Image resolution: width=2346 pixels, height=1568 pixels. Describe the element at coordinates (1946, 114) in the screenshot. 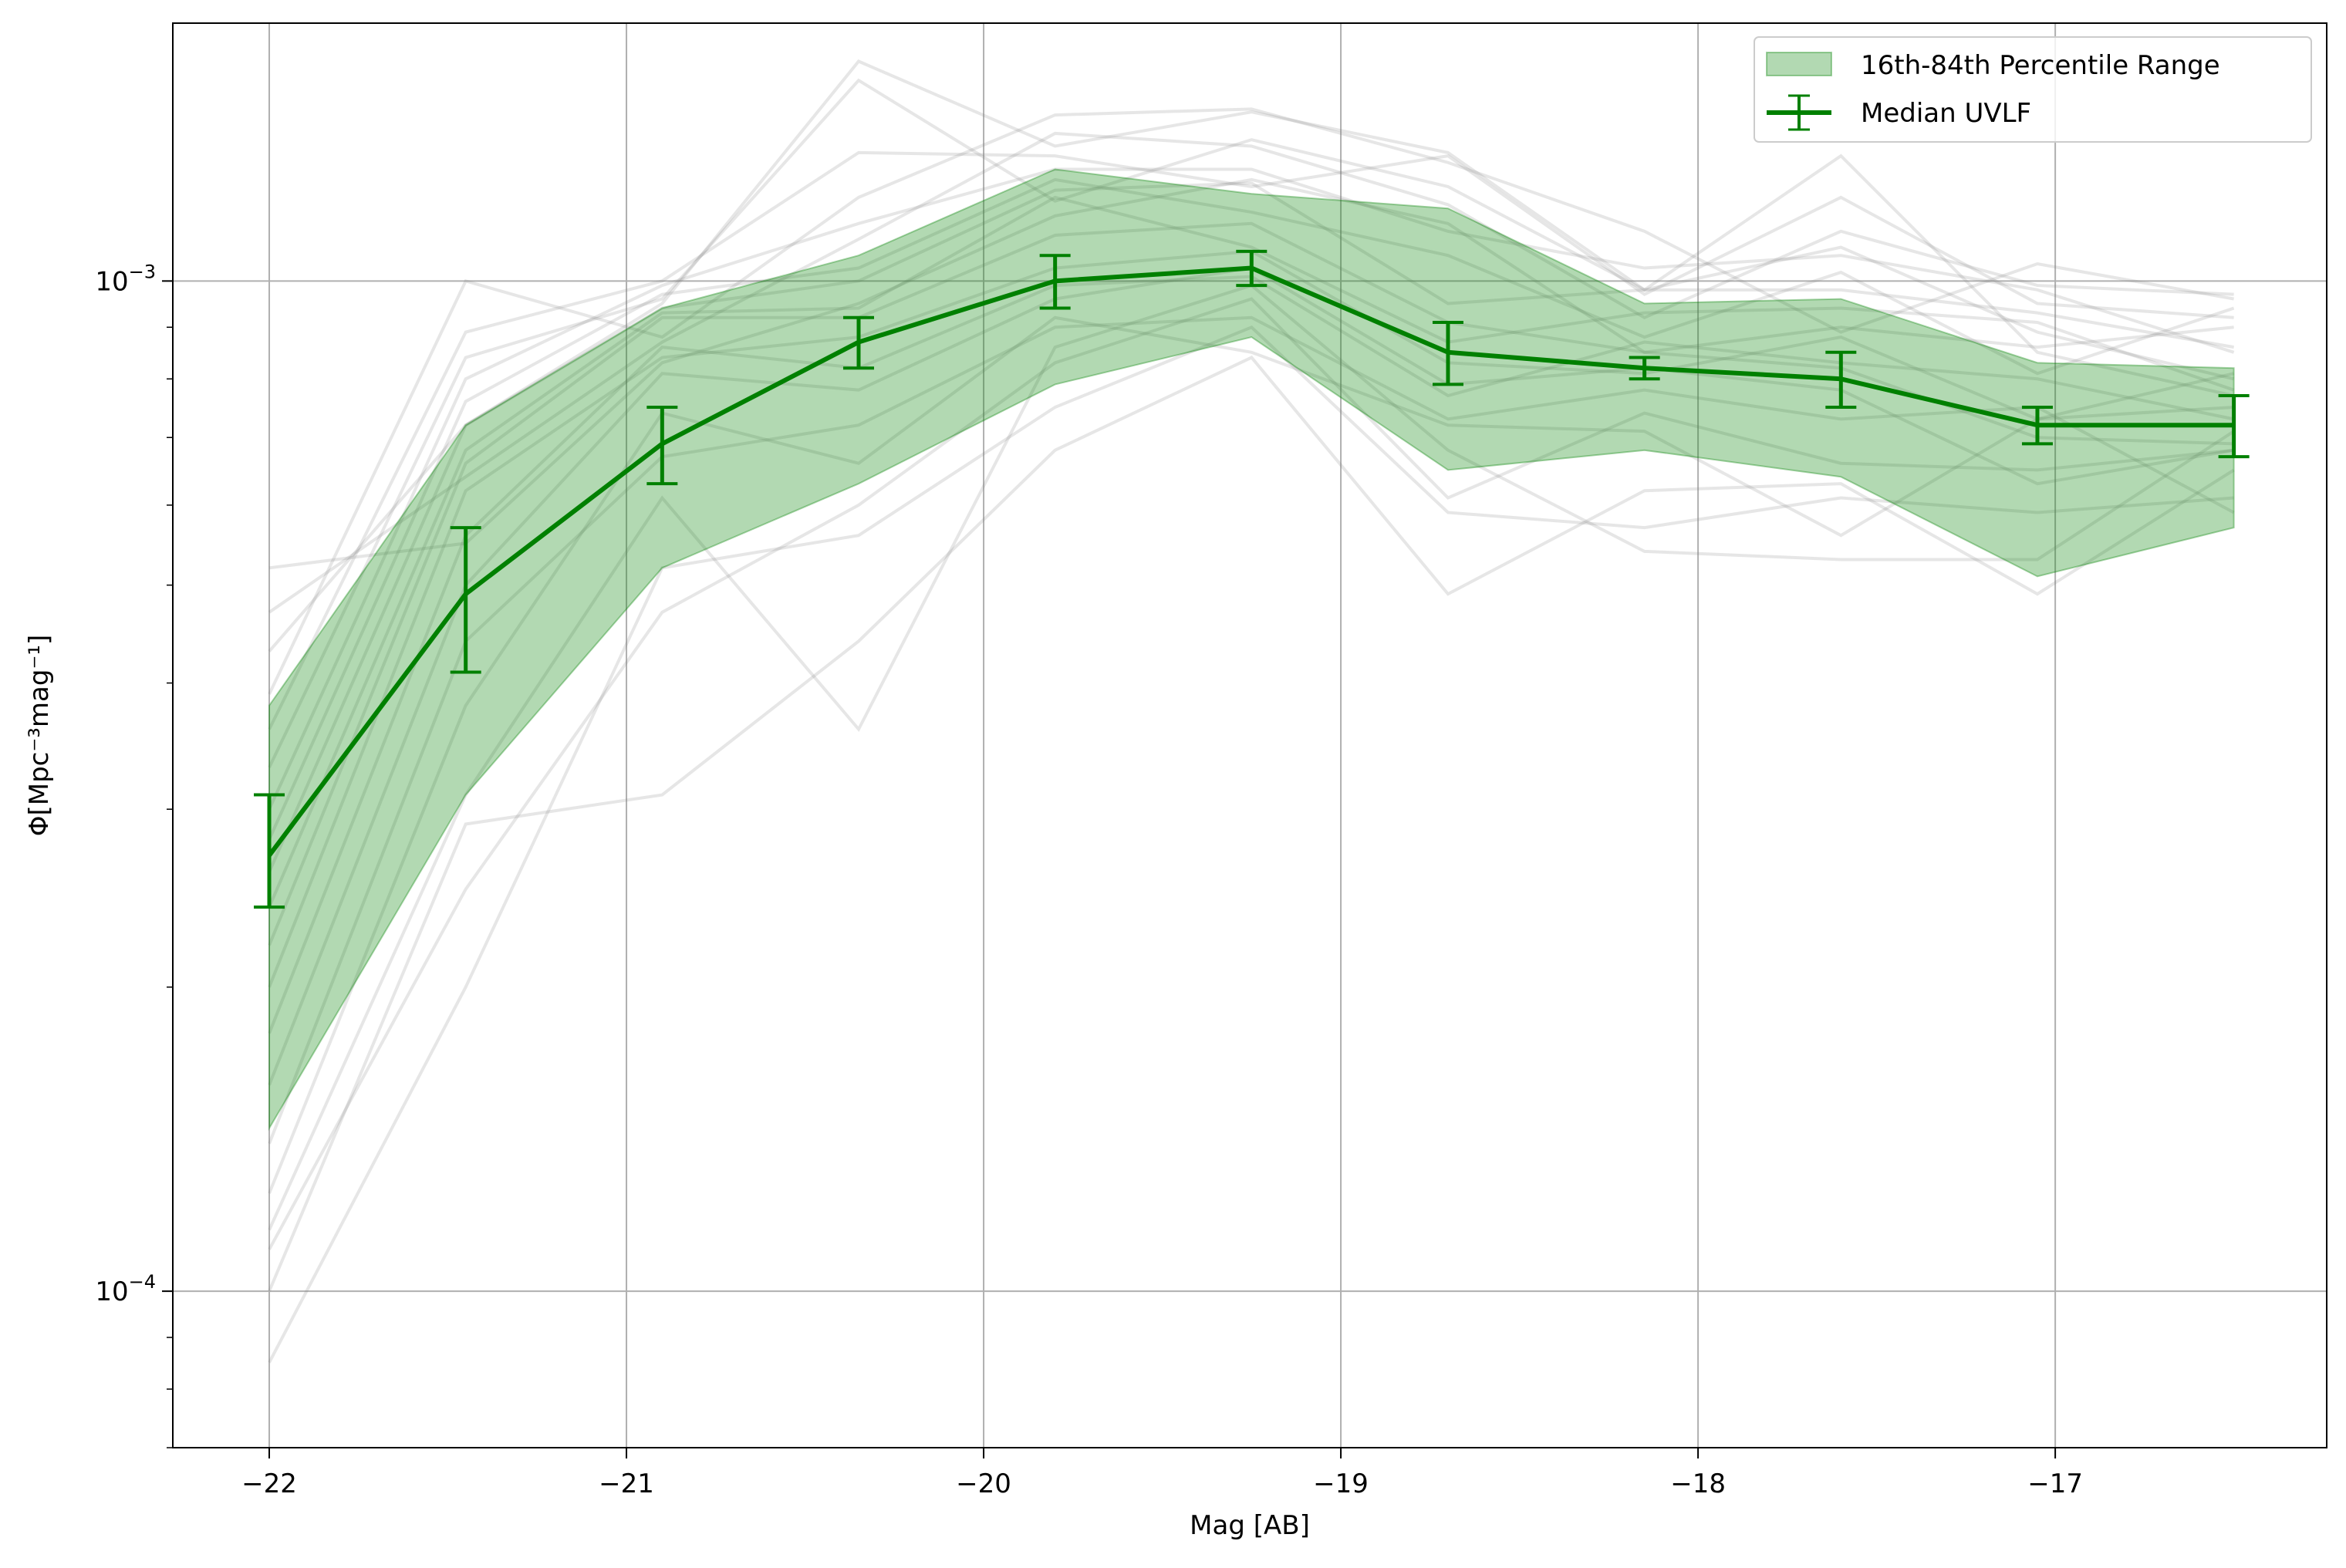

I see `legend-median-label: Median UVLF` at that location.